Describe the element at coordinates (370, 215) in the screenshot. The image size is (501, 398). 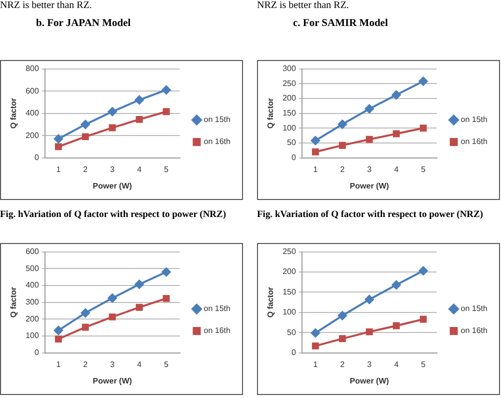
I see `text: Fig. kVariation of Q factor with respect to power (NRZ)` at that location.